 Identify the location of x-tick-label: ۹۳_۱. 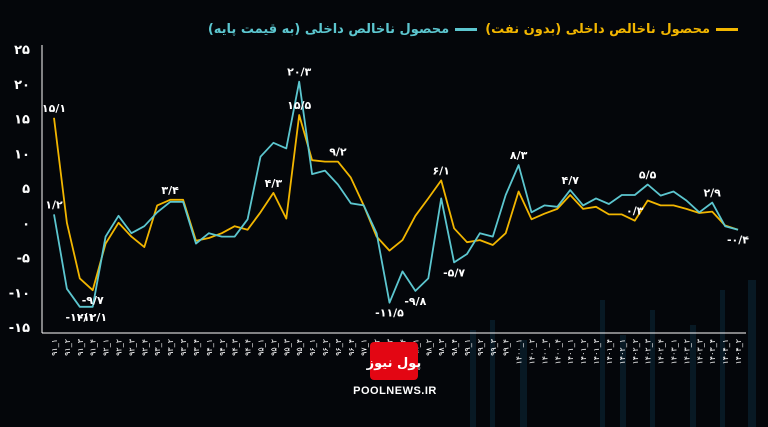
(157, 347).